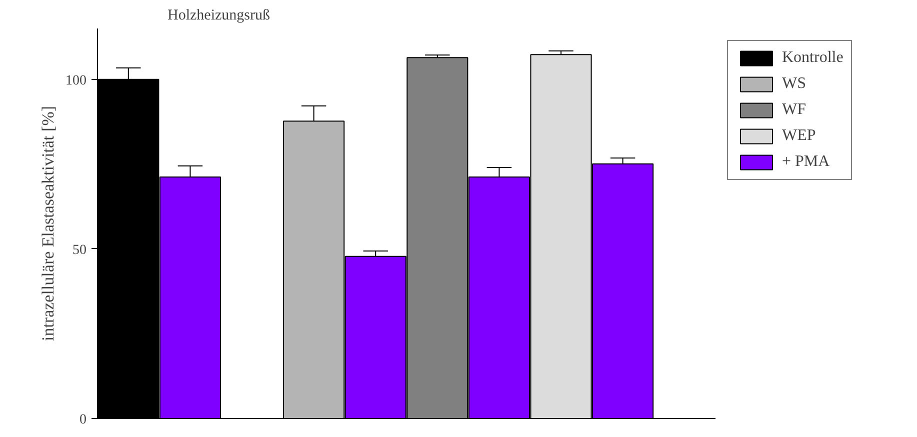  Describe the element at coordinates (813, 58) in the screenshot. I see `legend-label: Kontrolle` at that location.